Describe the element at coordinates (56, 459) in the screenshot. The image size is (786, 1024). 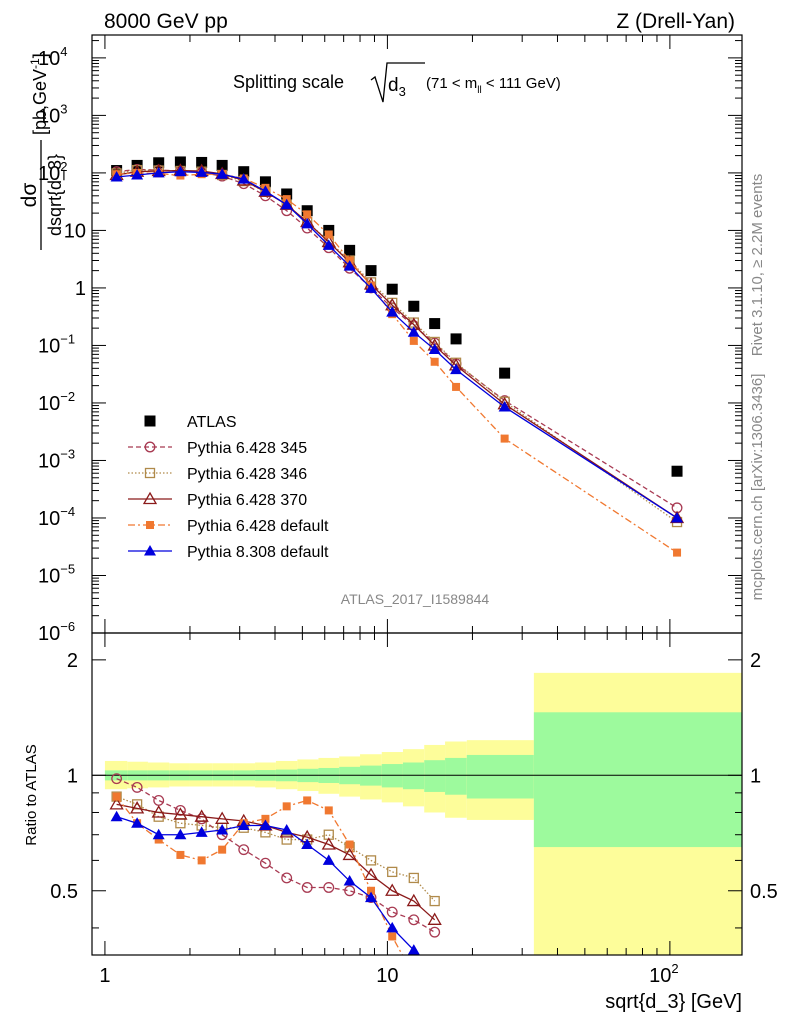
I see `y-tick-label: 10⁻³` at that location.